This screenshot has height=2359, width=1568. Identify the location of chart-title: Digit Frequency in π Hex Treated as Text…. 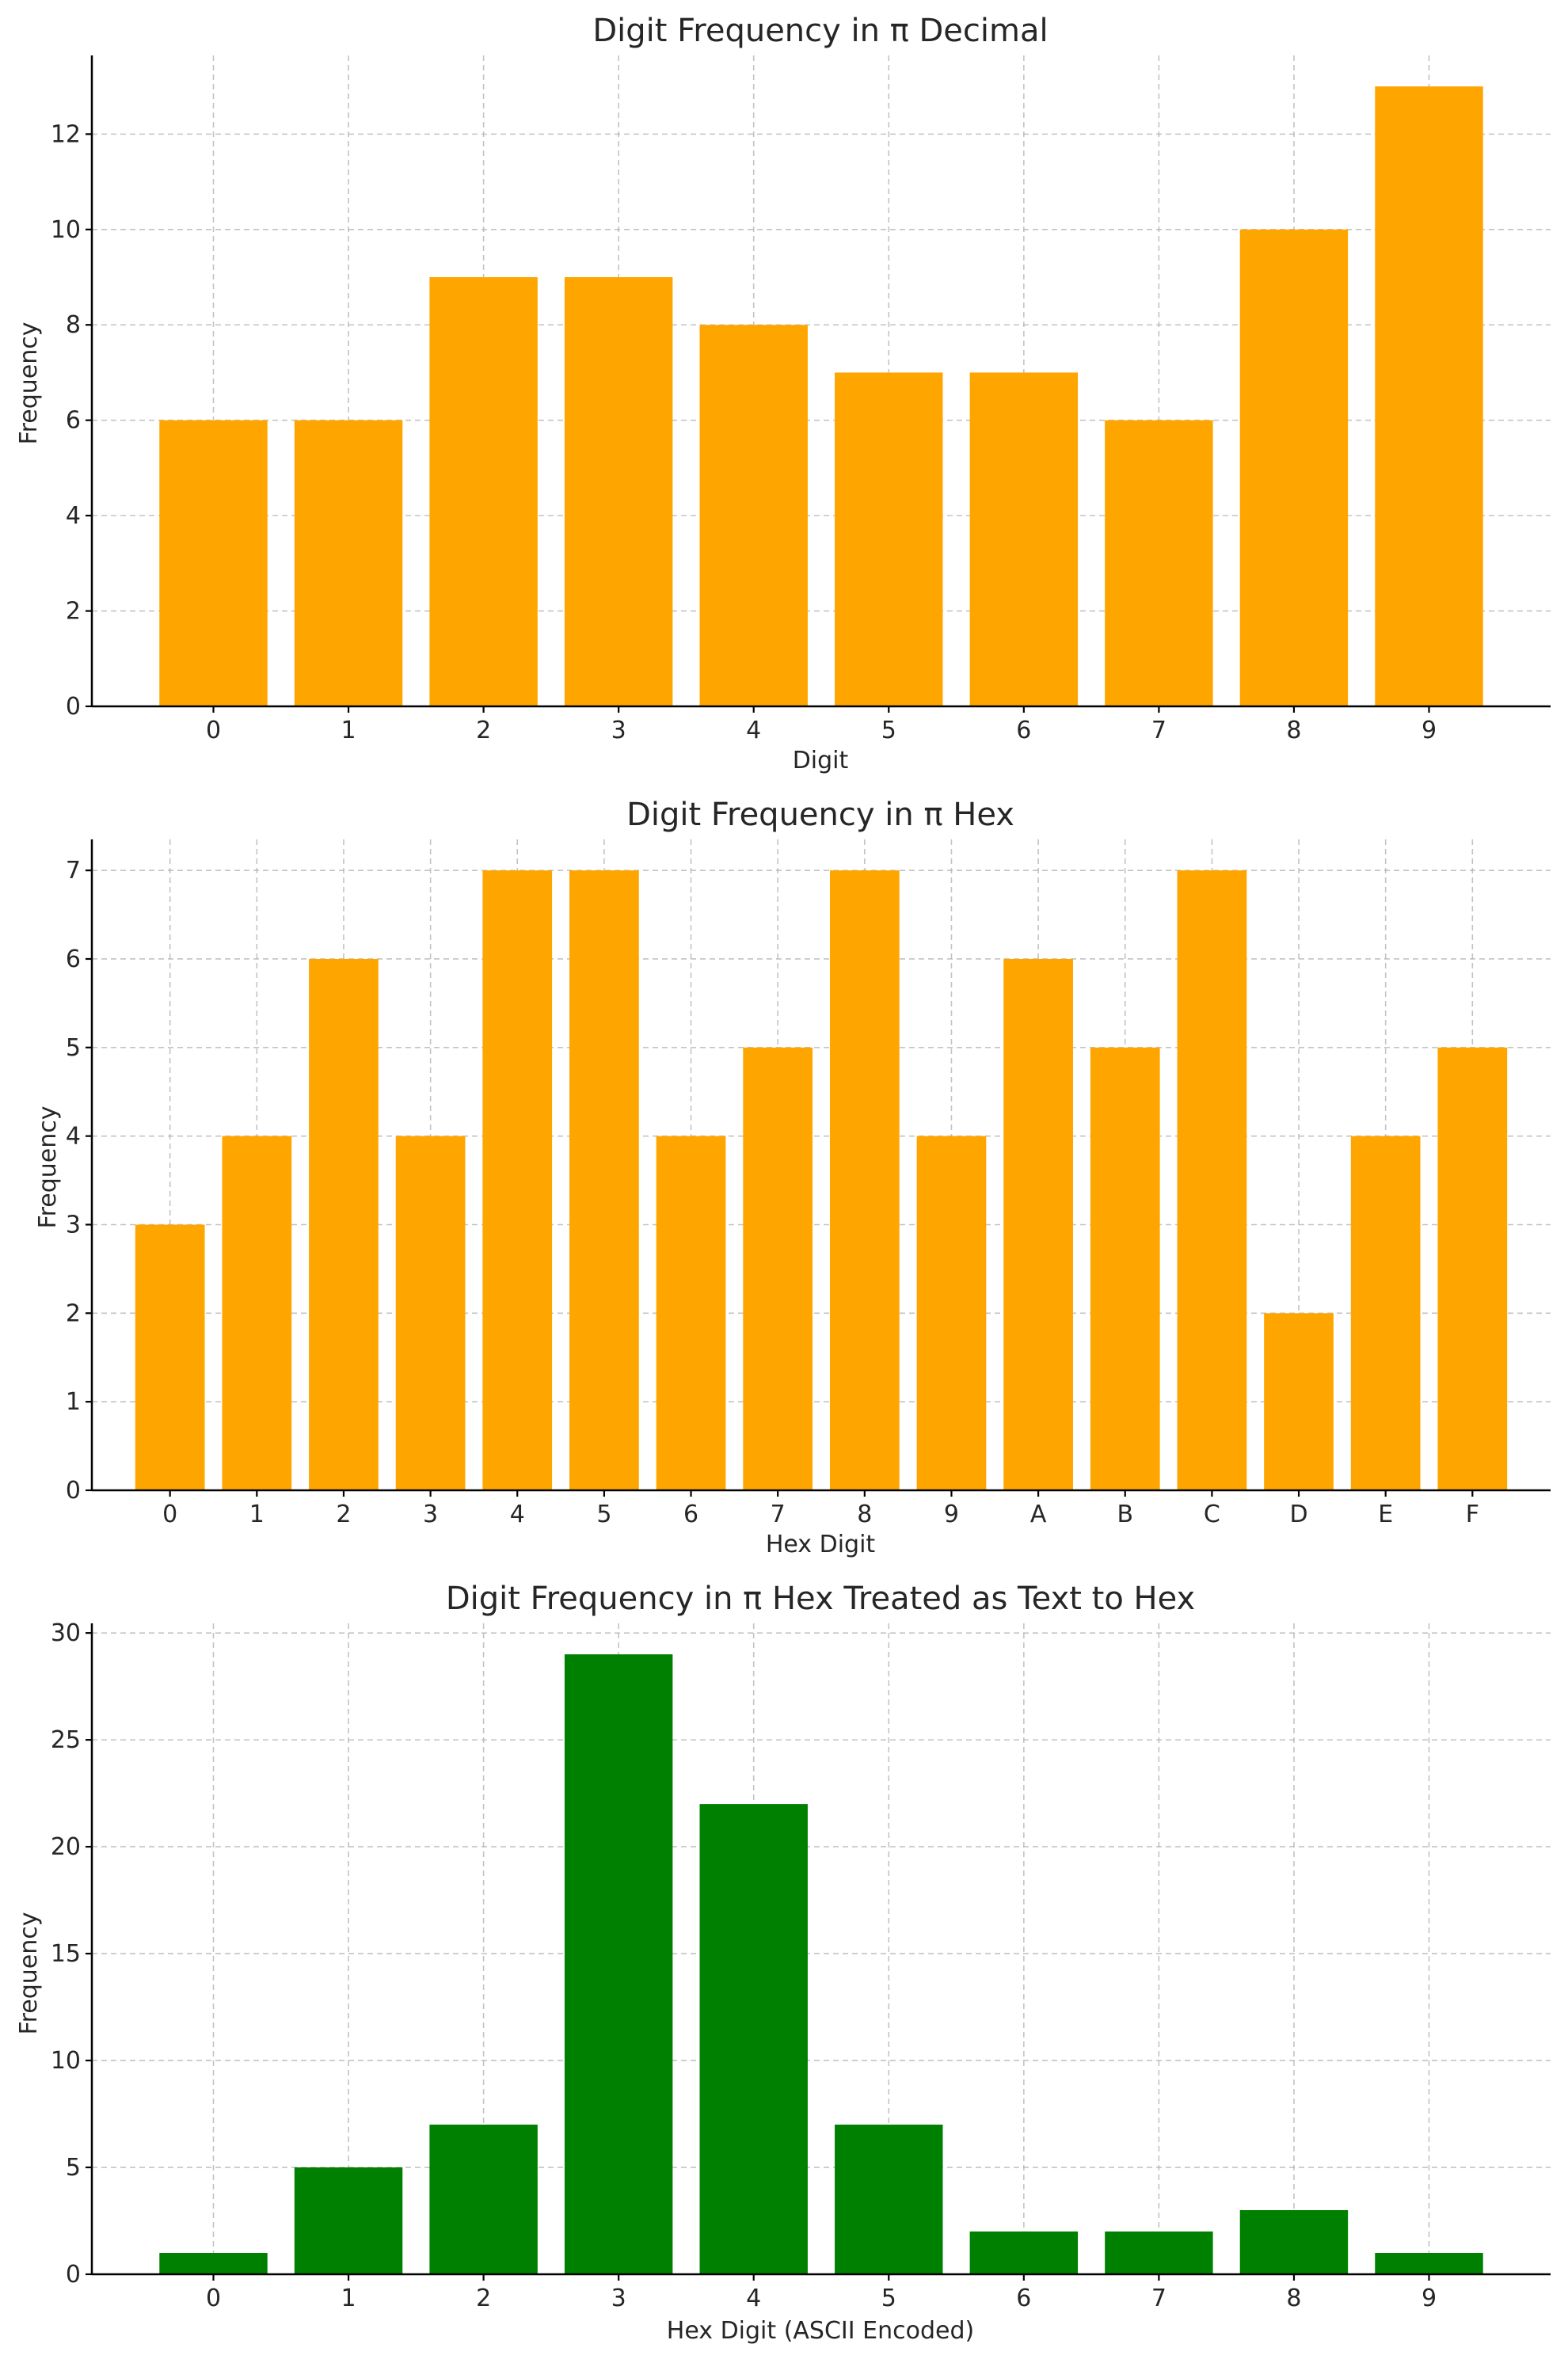
(820, 1599).